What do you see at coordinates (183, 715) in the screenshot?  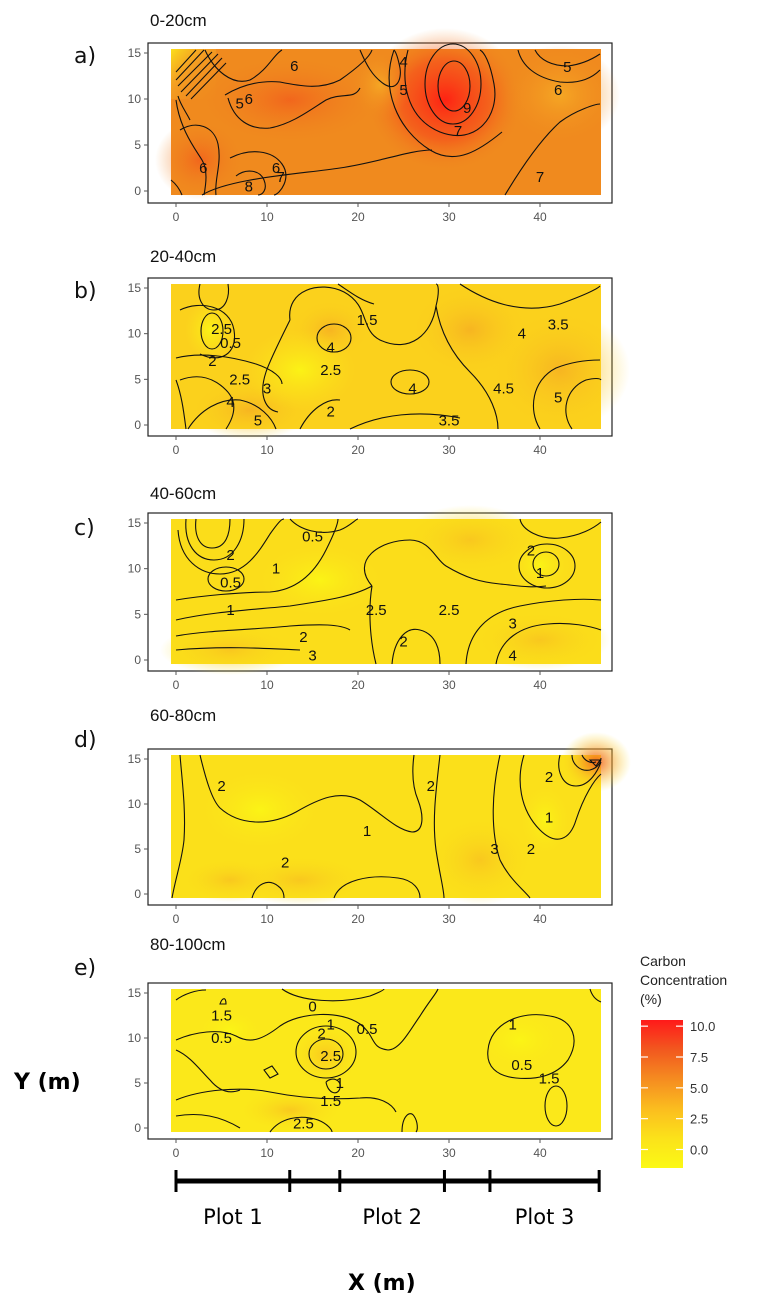 I see `panel-title-d: 60-80cm` at bounding box center [183, 715].